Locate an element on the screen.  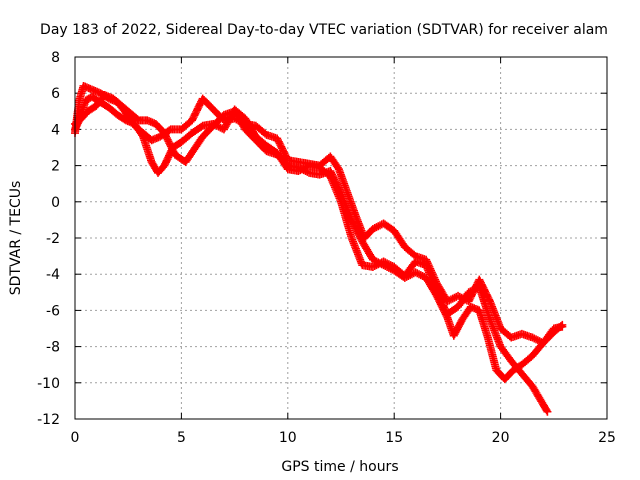
x-tick-label: 10 is located at coordinates (288, 438).